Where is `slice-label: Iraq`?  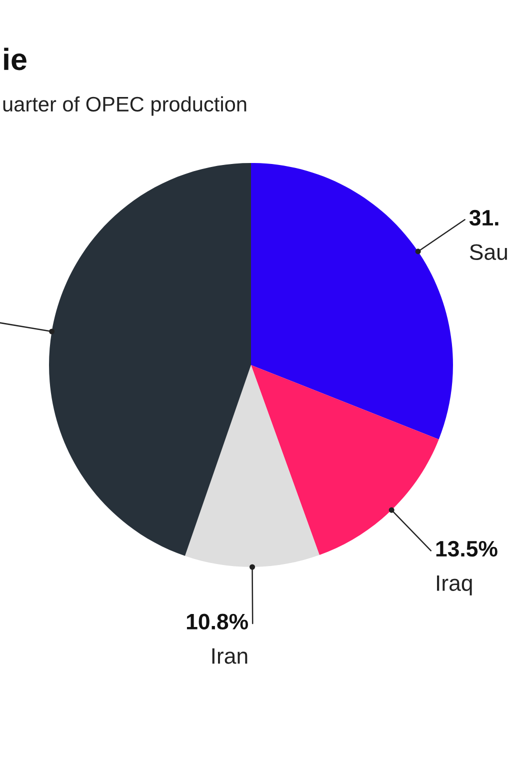 slice-label: Iraq is located at coordinates (454, 585).